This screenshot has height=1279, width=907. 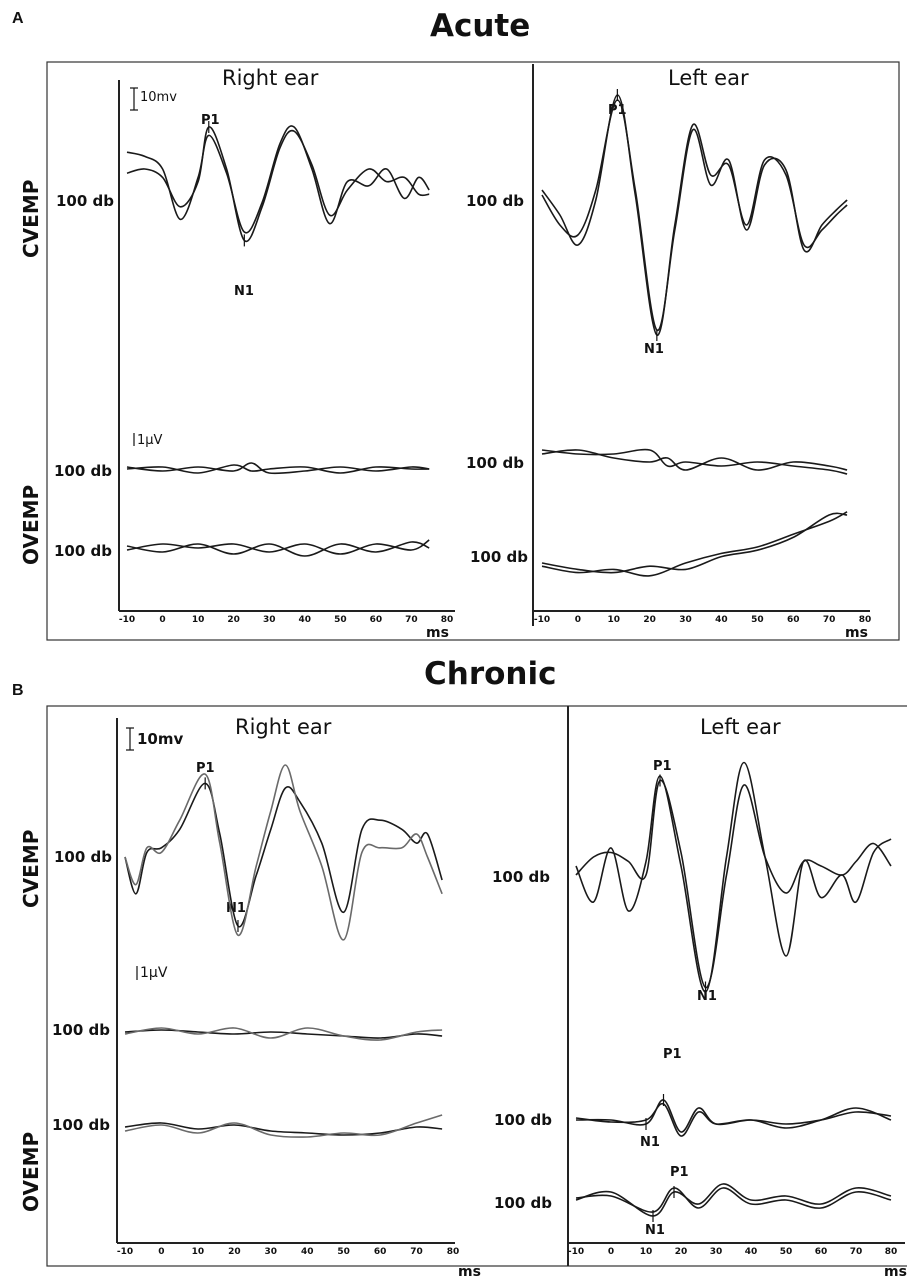 What do you see at coordinates (283, 727) in the screenshot?
I see `panel-b-right-ear-title: Right ear` at bounding box center [283, 727].